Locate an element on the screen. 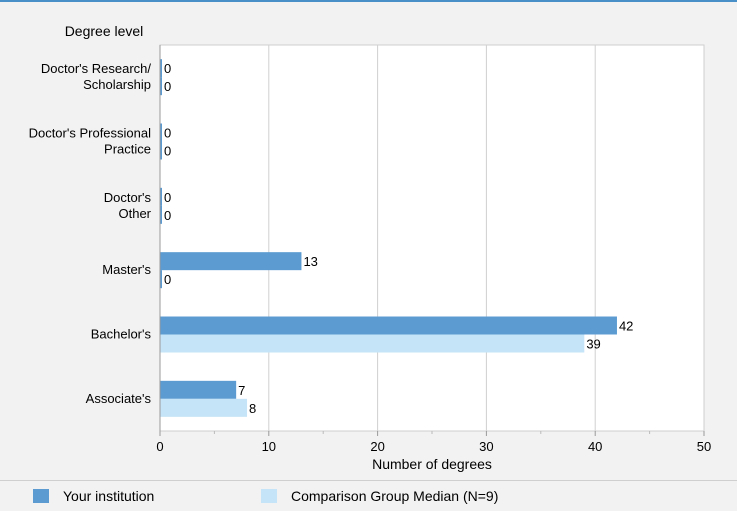 The width and height of the screenshot is (737, 511). x-axis-title: Number of degrees is located at coordinates (432, 464).